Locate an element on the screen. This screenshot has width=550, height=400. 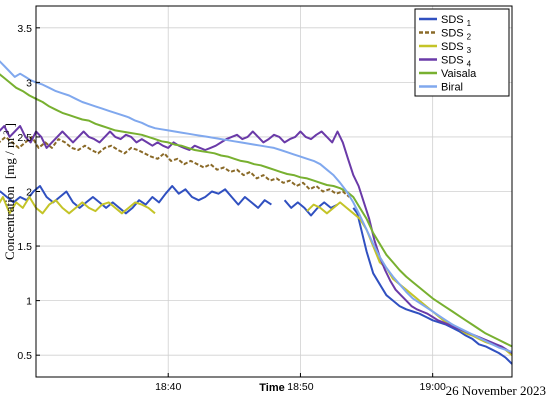
x-axis-label: Time is located at coordinates (271, 388).